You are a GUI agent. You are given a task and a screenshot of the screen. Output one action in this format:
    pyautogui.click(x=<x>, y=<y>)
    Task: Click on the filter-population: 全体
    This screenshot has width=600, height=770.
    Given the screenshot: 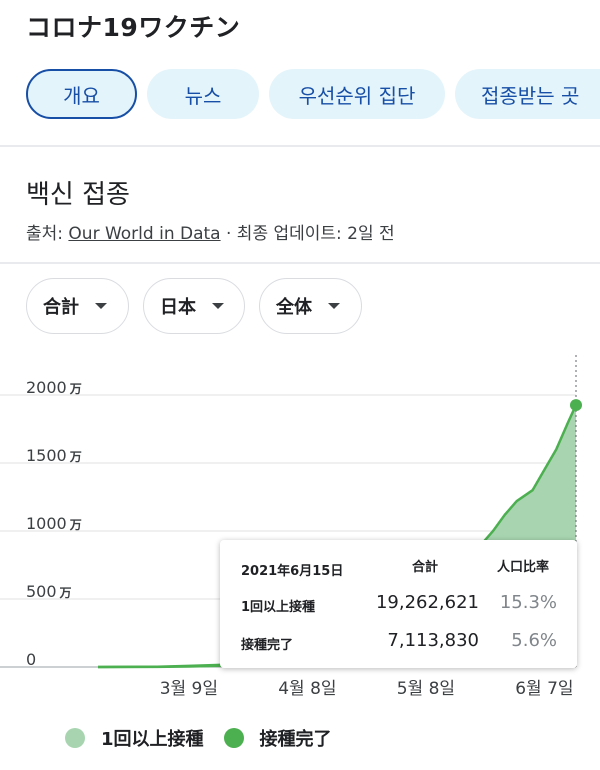 What is the action you would take?
    pyautogui.click(x=310, y=306)
    